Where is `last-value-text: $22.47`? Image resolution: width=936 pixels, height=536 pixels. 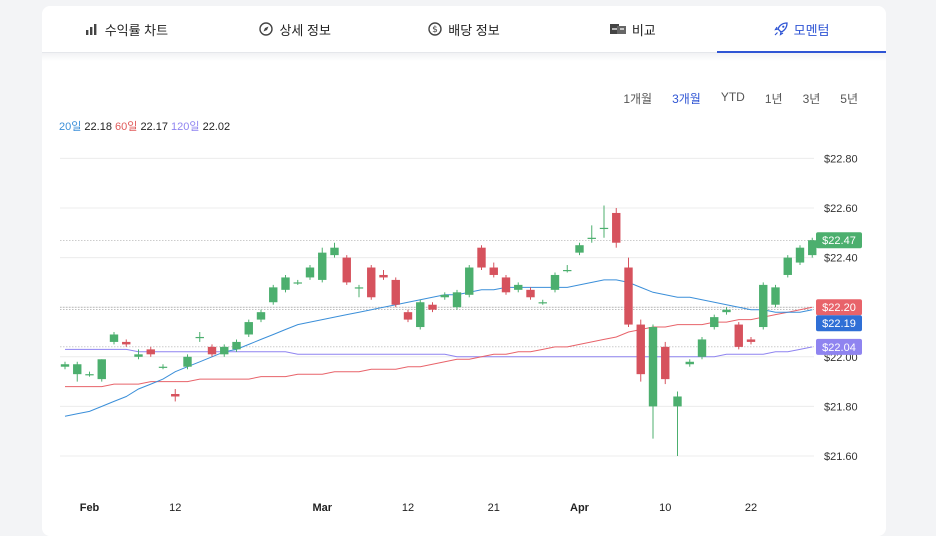 last-value-text: $22.47 is located at coordinates (839, 241).